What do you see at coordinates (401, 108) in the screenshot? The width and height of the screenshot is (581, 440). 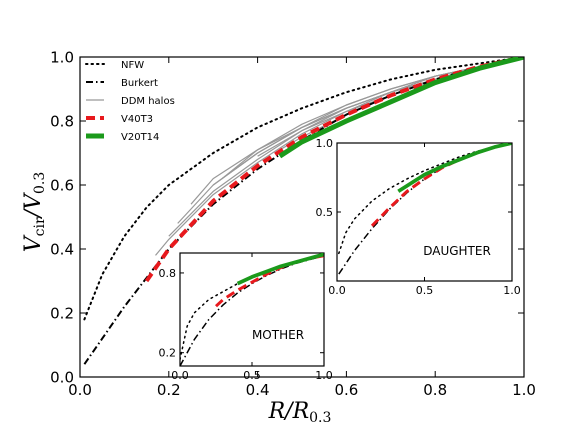 I see `main-plot-line-v20t14` at bounding box center [401, 108].